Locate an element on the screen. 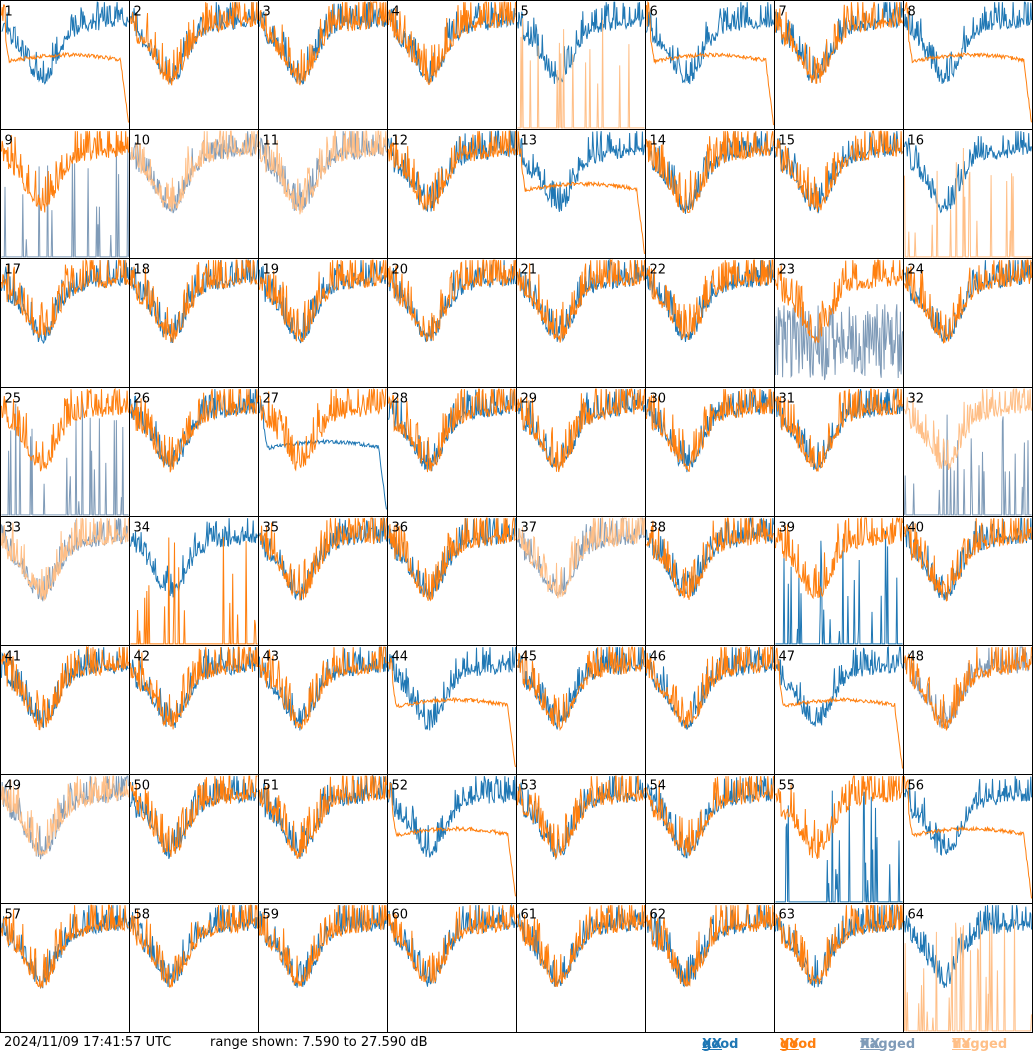 This screenshot has height=1053, width=1033. panel-18: 18 is located at coordinates (194, 323).